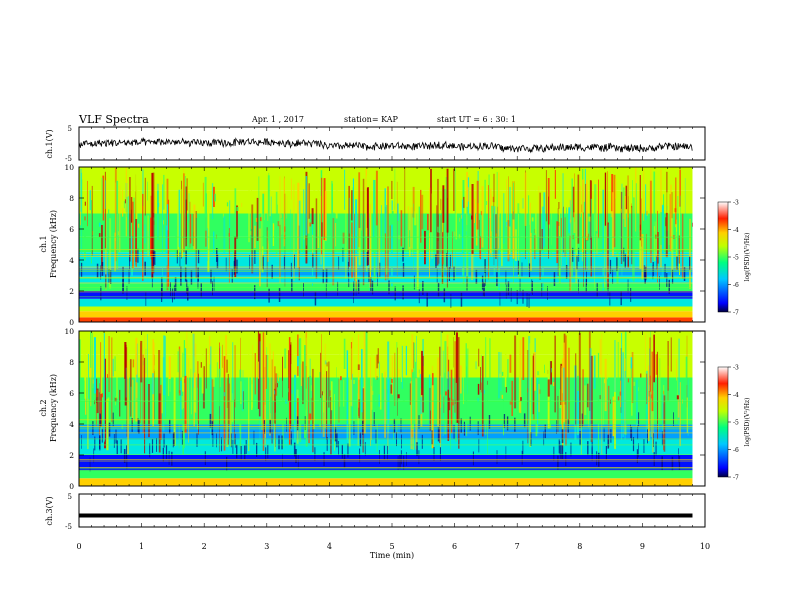 The image size is (792, 616). What do you see at coordinates (476, 119) in the screenshot?
I see `start-time-label: start UT = 6 : 30: 1` at bounding box center [476, 119].